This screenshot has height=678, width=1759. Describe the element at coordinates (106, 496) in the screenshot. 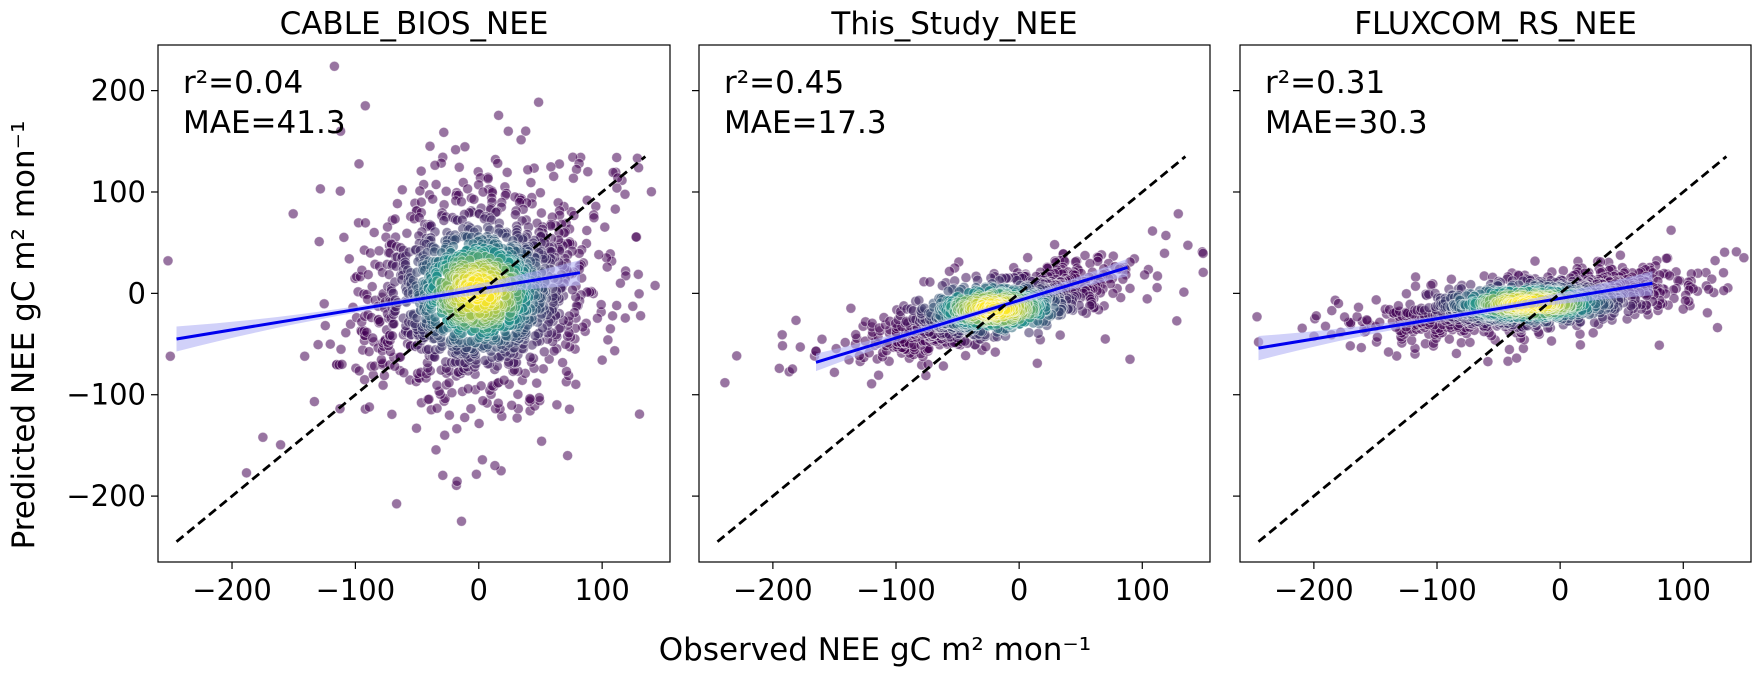

I see `y-tick-label: −200` at that location.